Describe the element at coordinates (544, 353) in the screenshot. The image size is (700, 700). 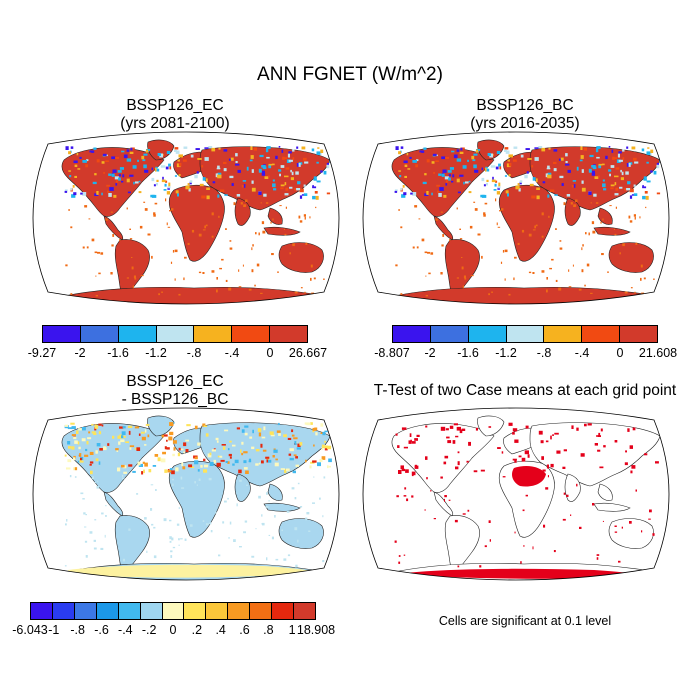
I see `colorbar-tick-label: -.8` at that location.